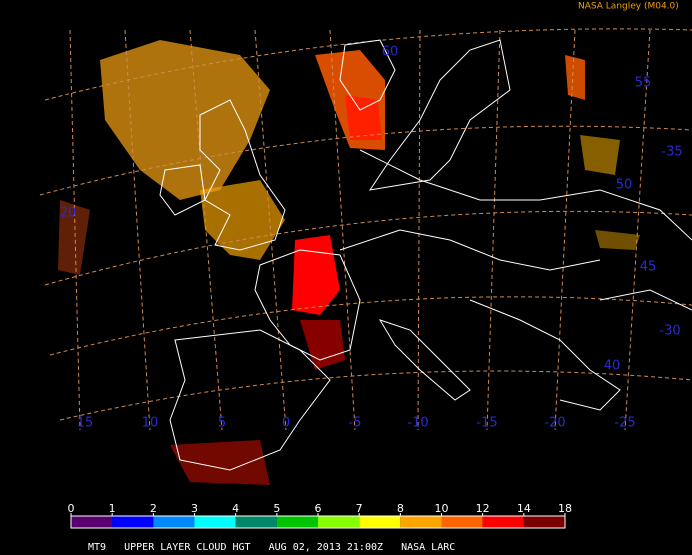  What do you see at coordinates (286, 423) in the screenshot?
I see `lon-label: 0` at bounding box center [286, 423].